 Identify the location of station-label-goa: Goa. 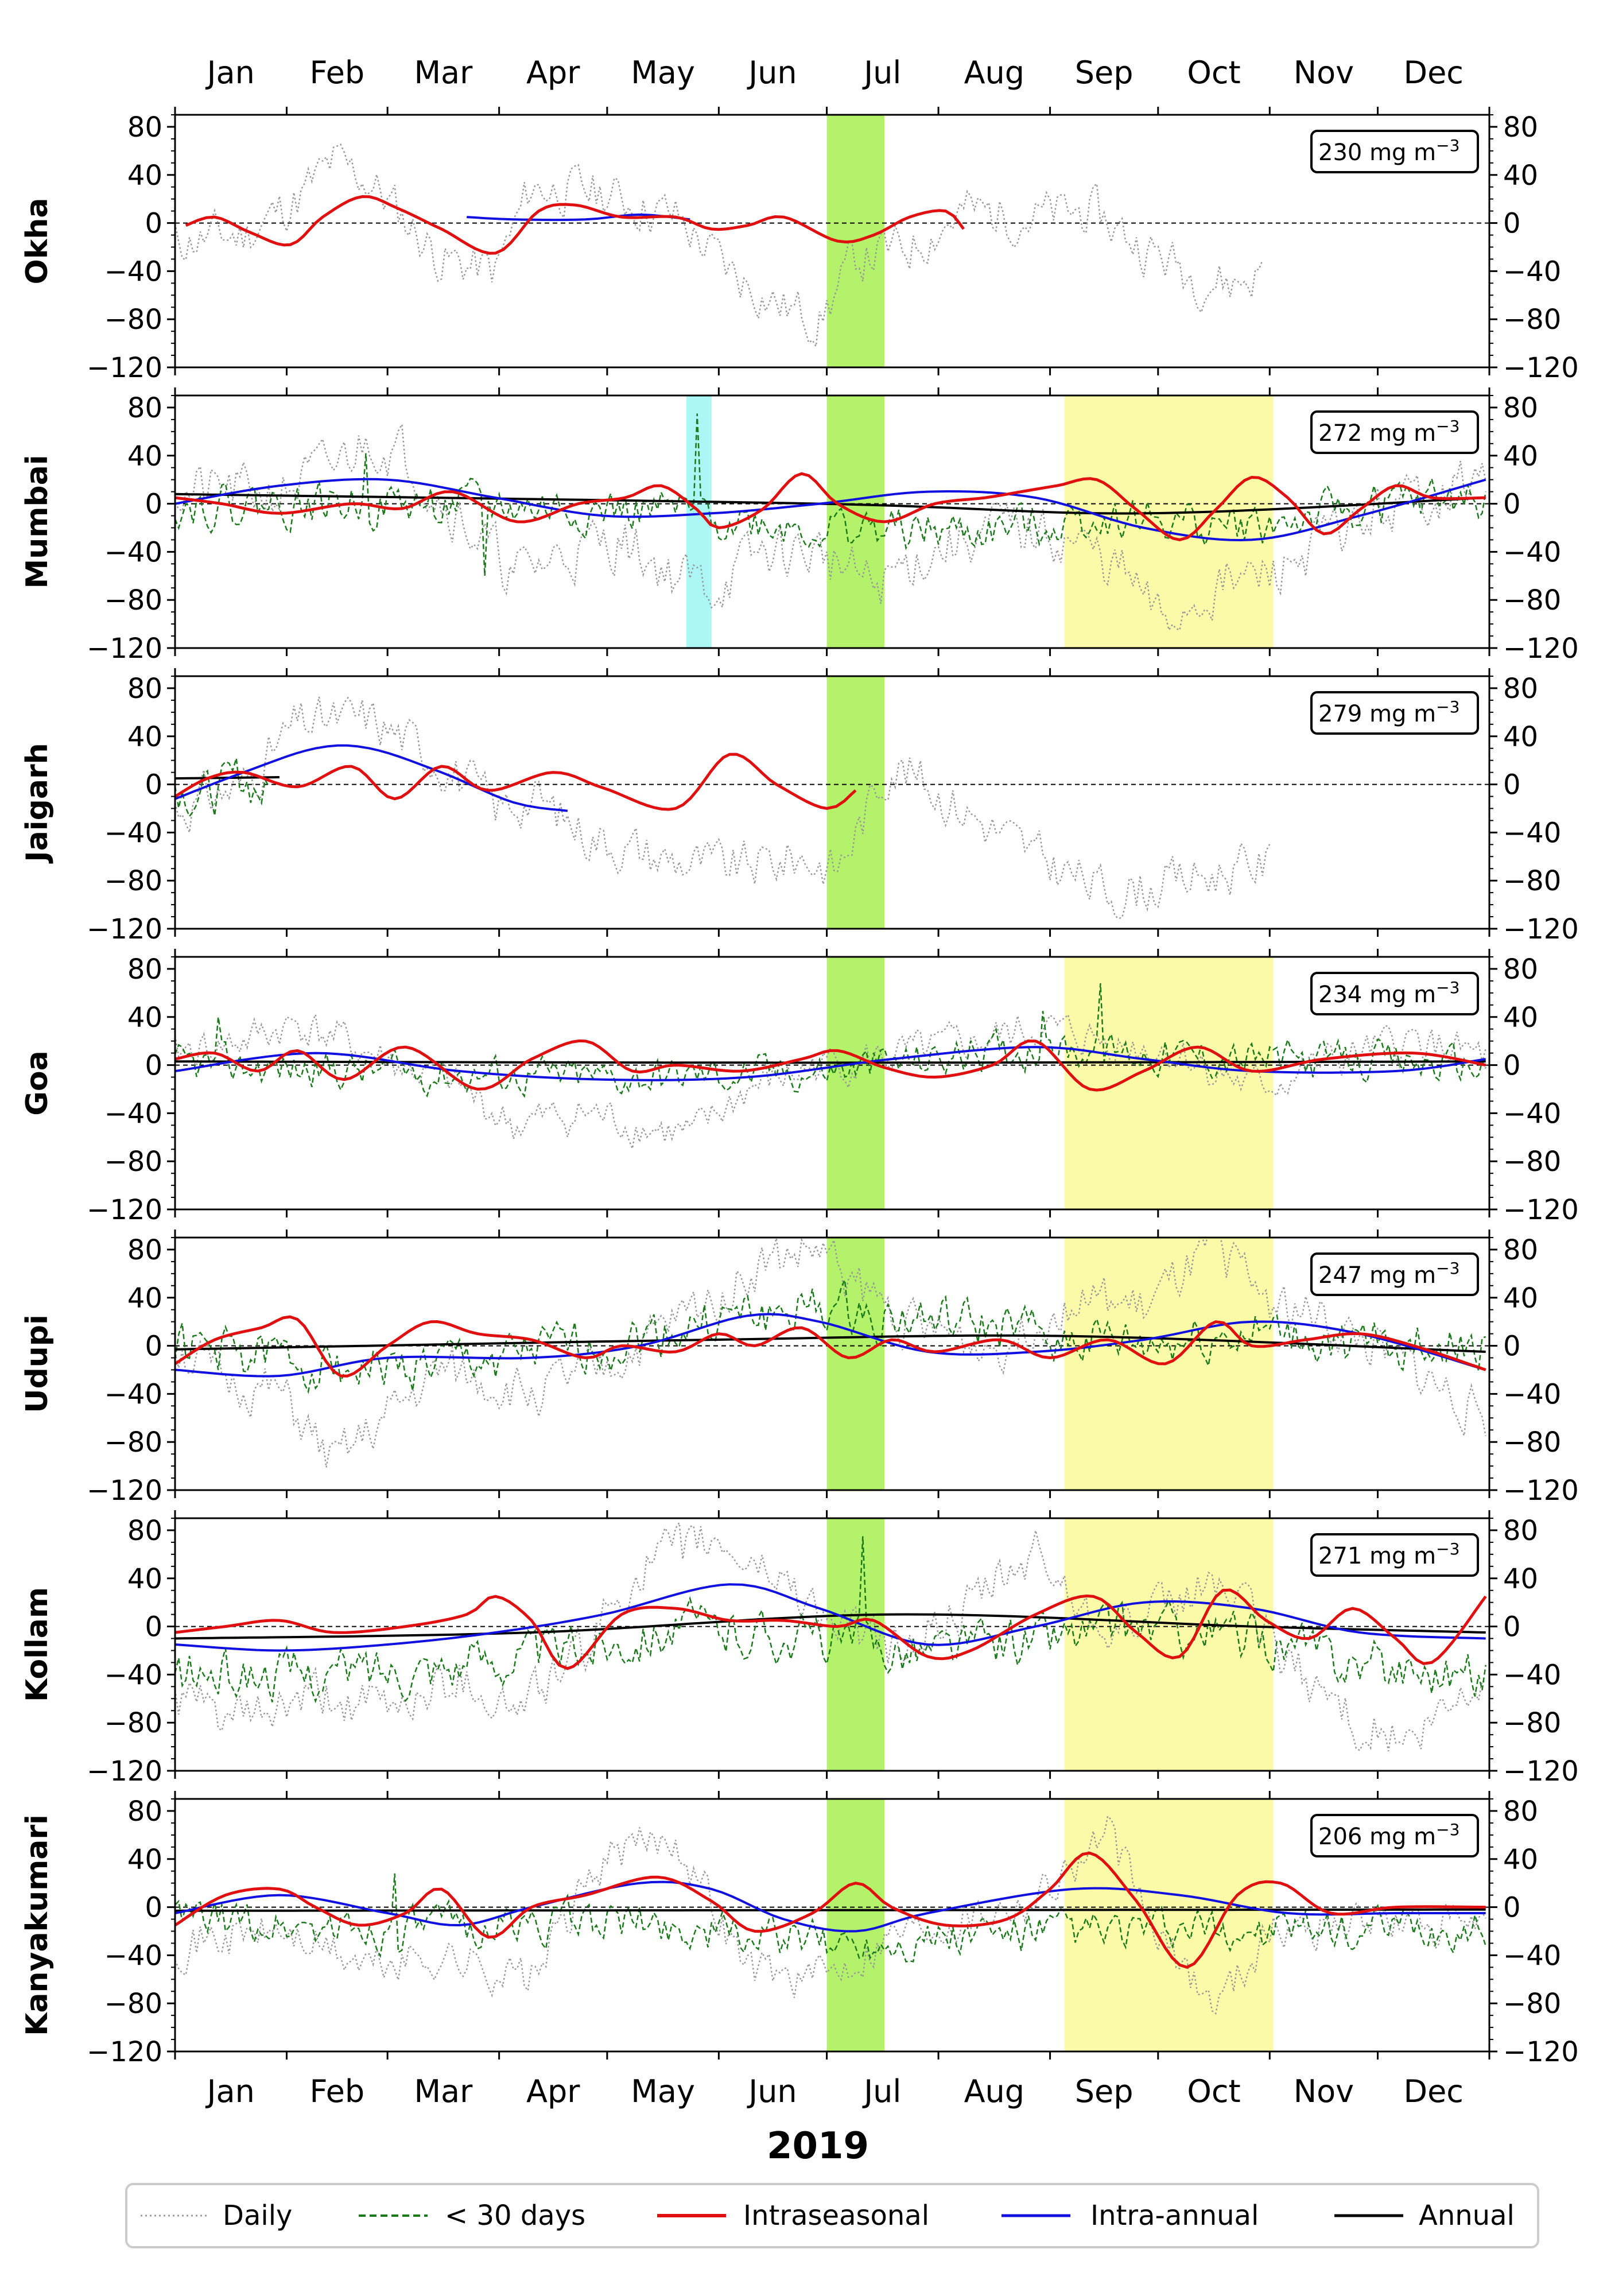
(37, 1083).